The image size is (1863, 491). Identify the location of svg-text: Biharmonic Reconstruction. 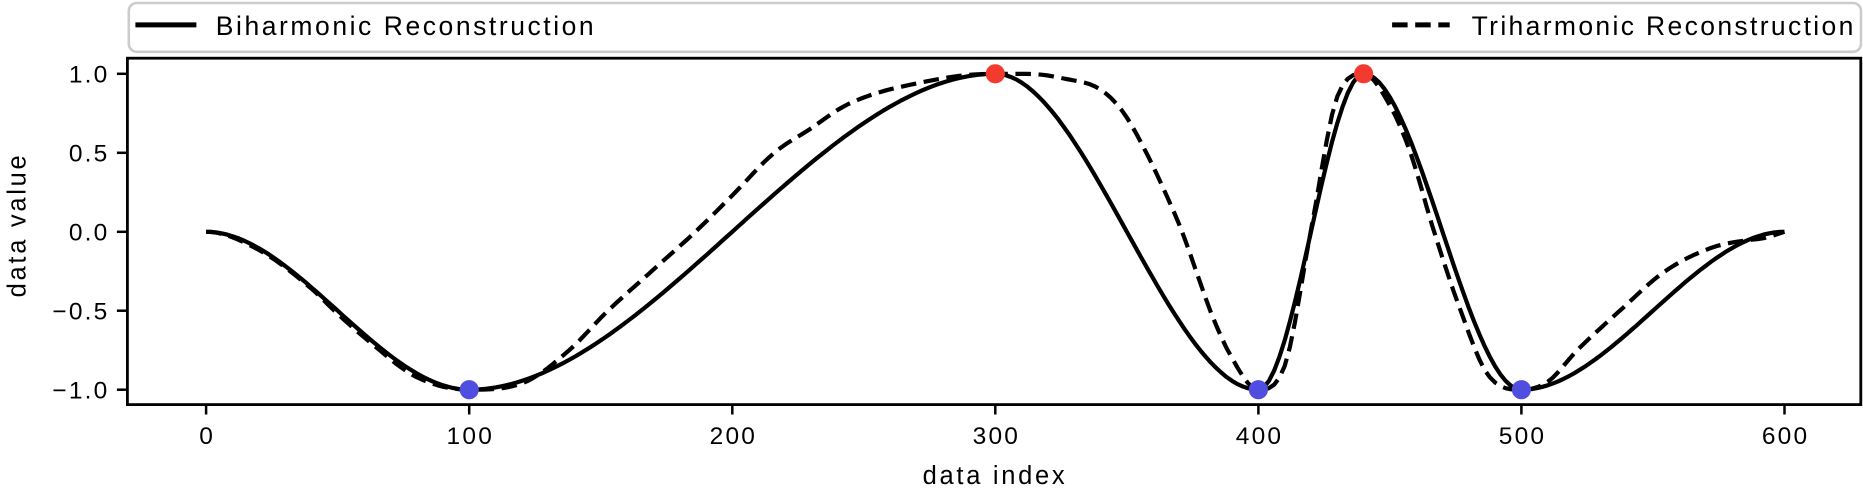
(406, 26).